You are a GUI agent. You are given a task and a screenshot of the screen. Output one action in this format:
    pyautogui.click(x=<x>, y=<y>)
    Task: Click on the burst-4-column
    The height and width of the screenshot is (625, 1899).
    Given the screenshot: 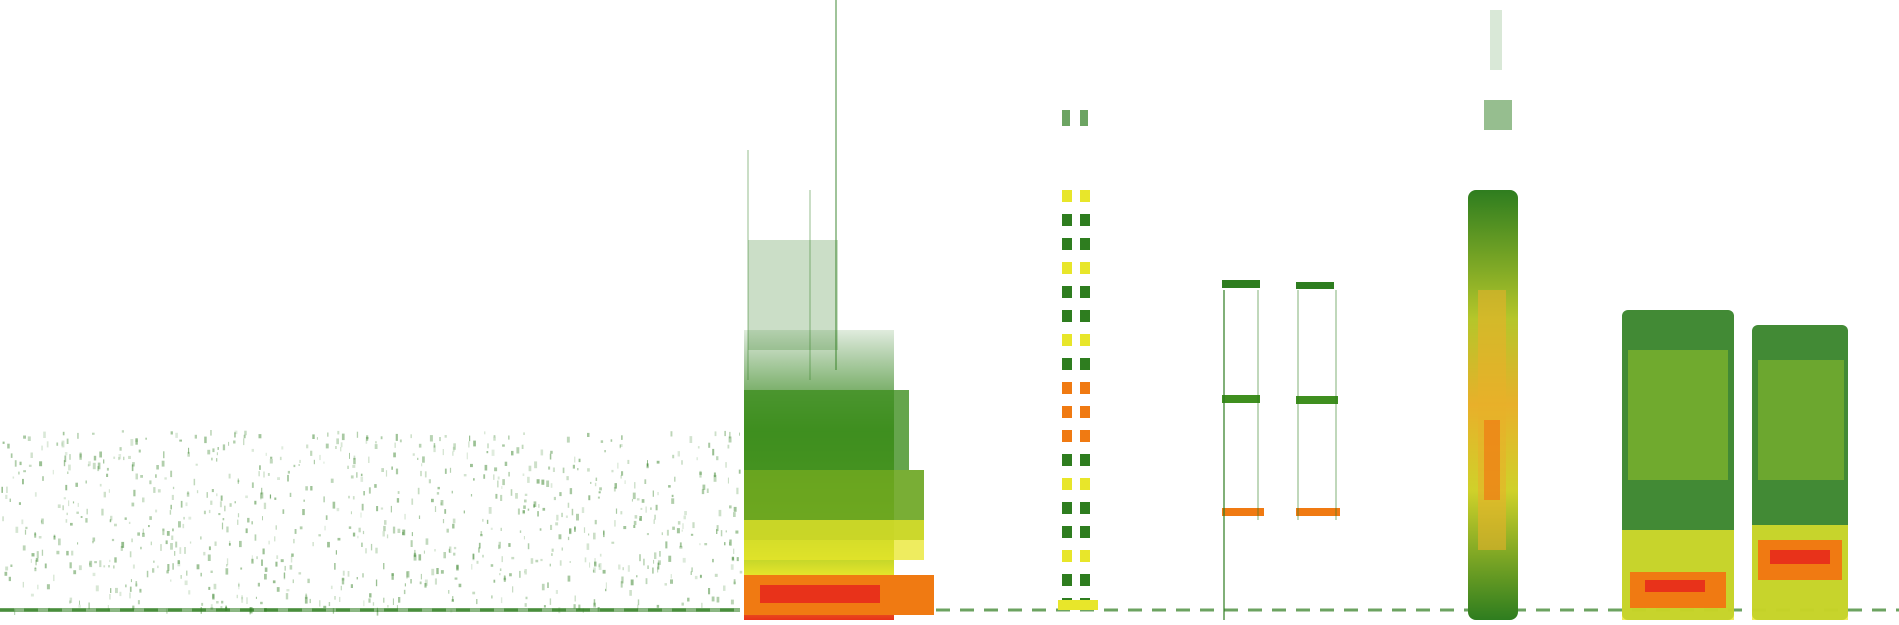 What is the action you would take?
    pyautogui.click(x=1493, y=315)
    